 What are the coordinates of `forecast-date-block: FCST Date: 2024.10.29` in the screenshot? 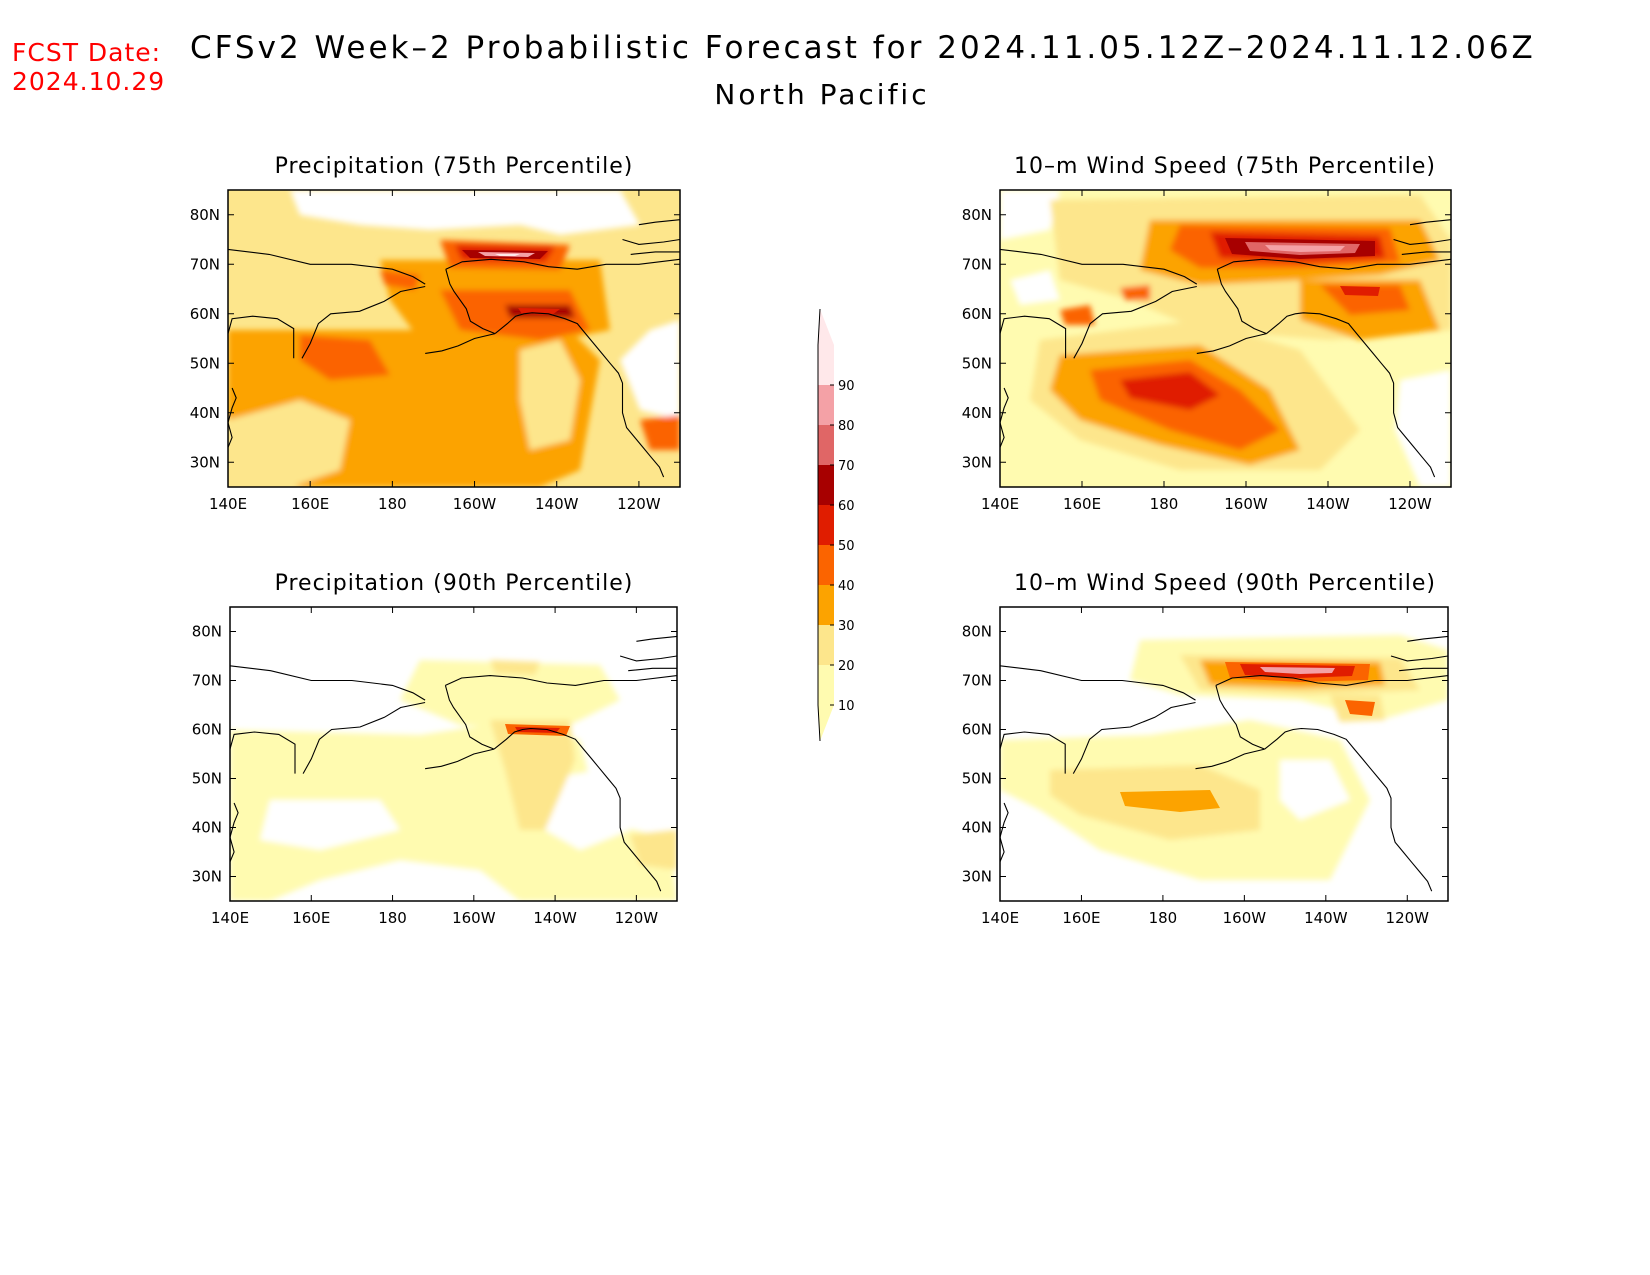 It's located at (88, 67).